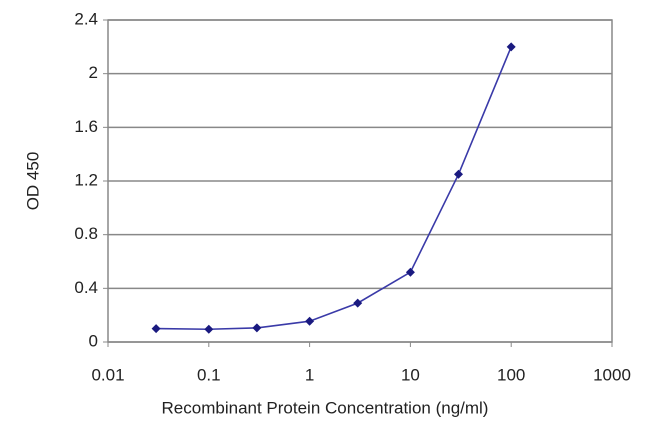  What do you see at coordinates (410, 374) in the screenshot?
I see `x-tick-label: 10` at bounding box center [410, 374].